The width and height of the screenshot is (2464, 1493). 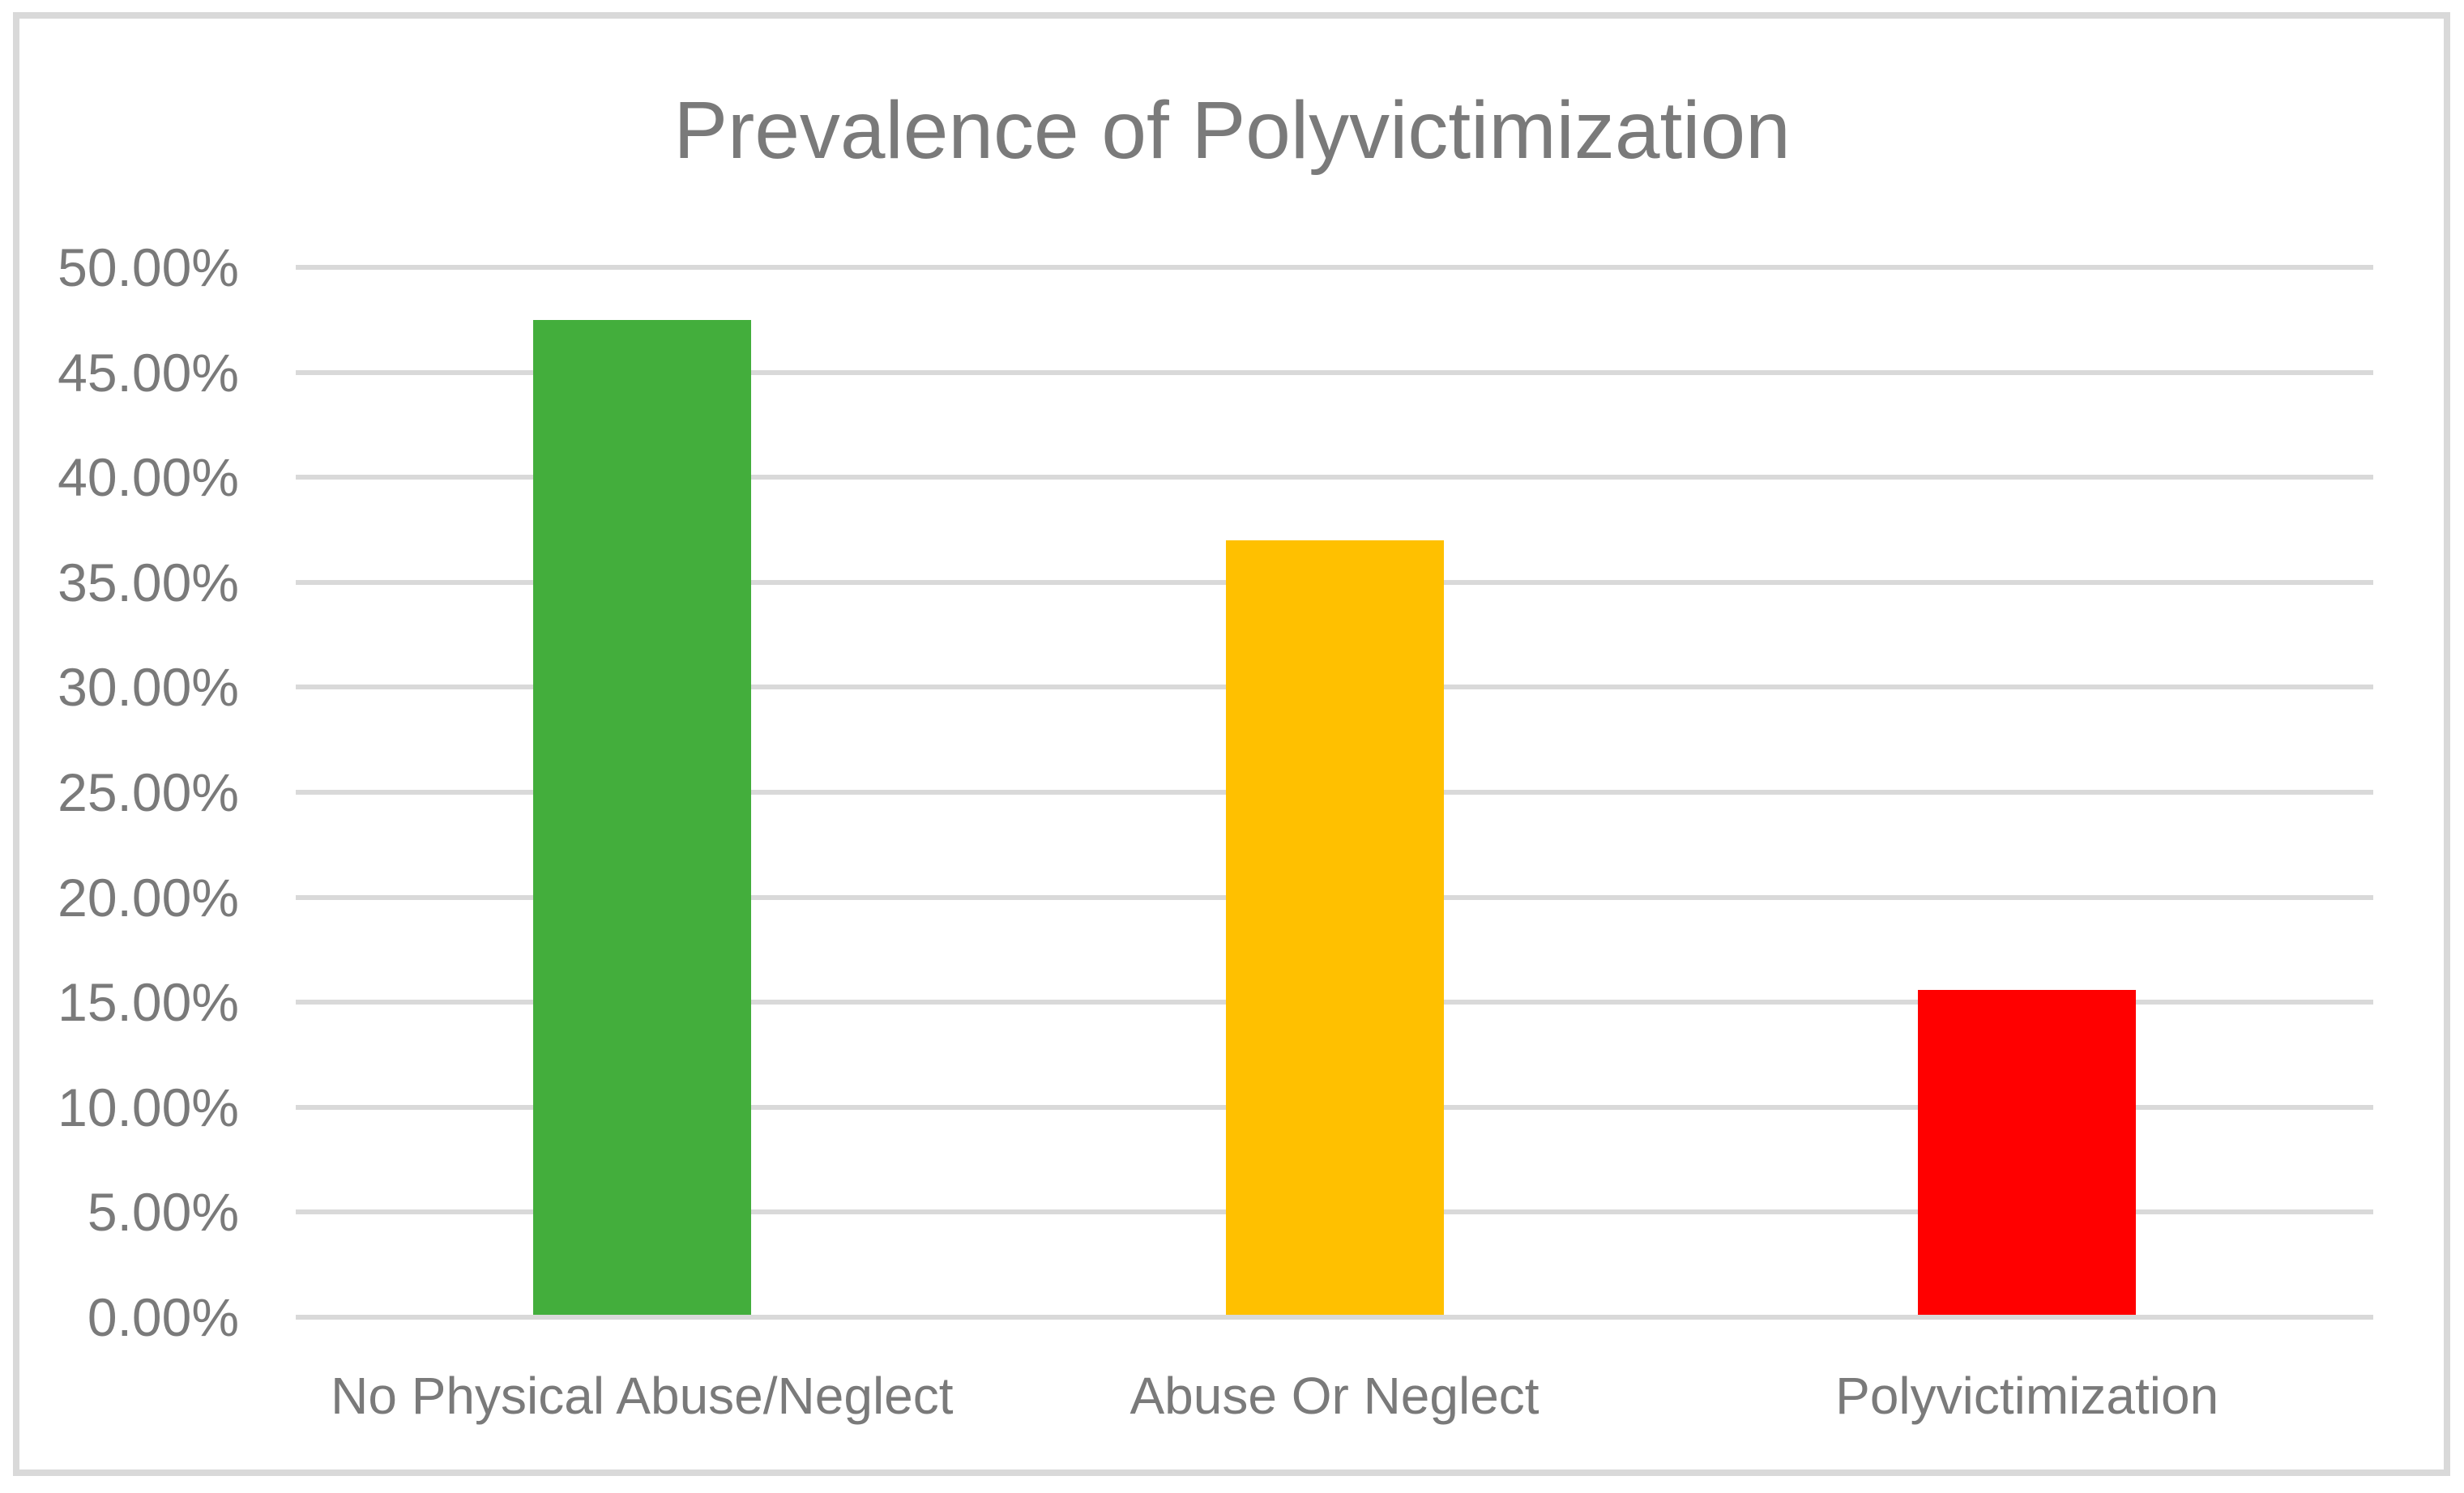 I want to click on y-axis-tick-label: 5.00%, so click(x=163, y=1212).